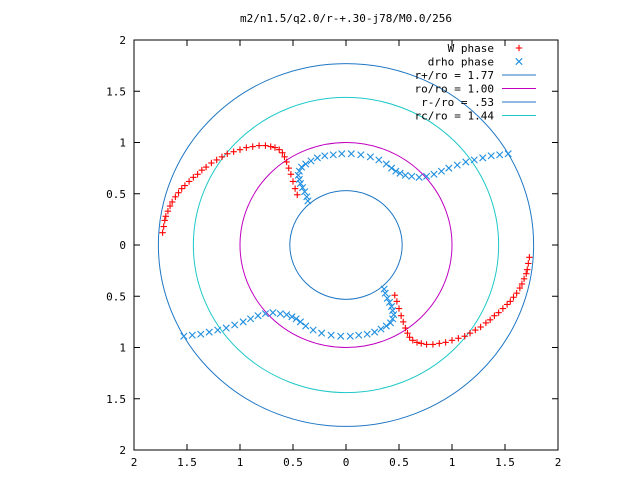 This screenshot has width=640, height=480. Describe the element at coordinates (122, 40) in the screenshot. I see `y-tick-label-0: 2` at that location.